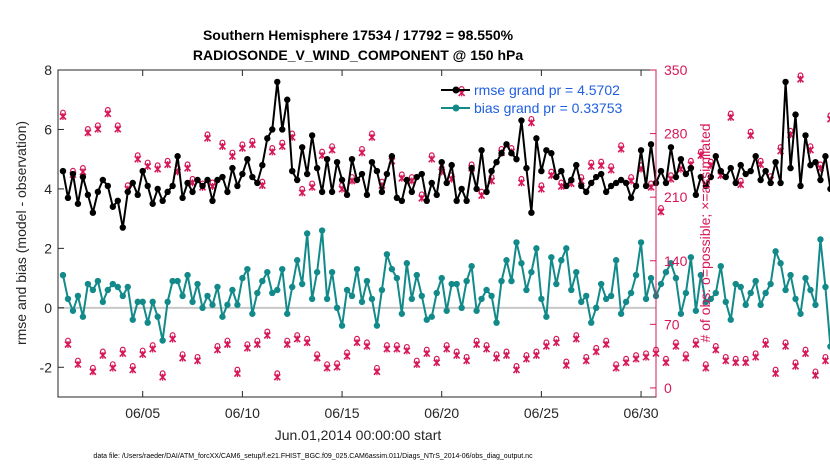 This screenshot has width=830, height=470. Describe the element at coordinates (21, 233) in the screenshot. I see `y-axis-label: rmse and bias (model - observation)` at that location.